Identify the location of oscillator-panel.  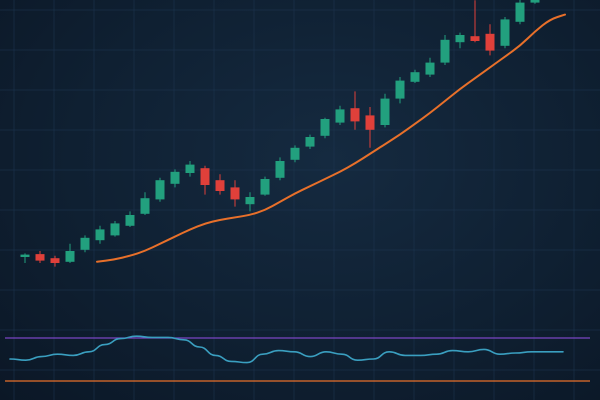
(297, 358).